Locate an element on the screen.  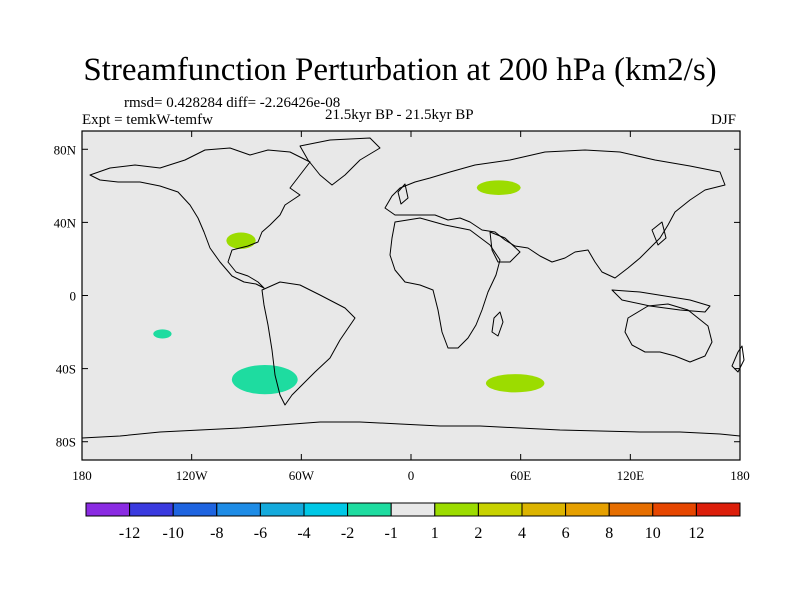
coastline-madagascar is located at coordinates (497, 324).